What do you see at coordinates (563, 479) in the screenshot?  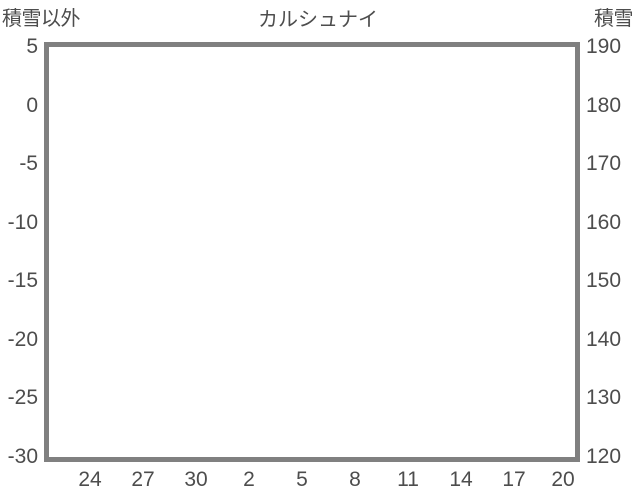 I see `x-axis-tick-label: 20` at bounding box center [563, 479].